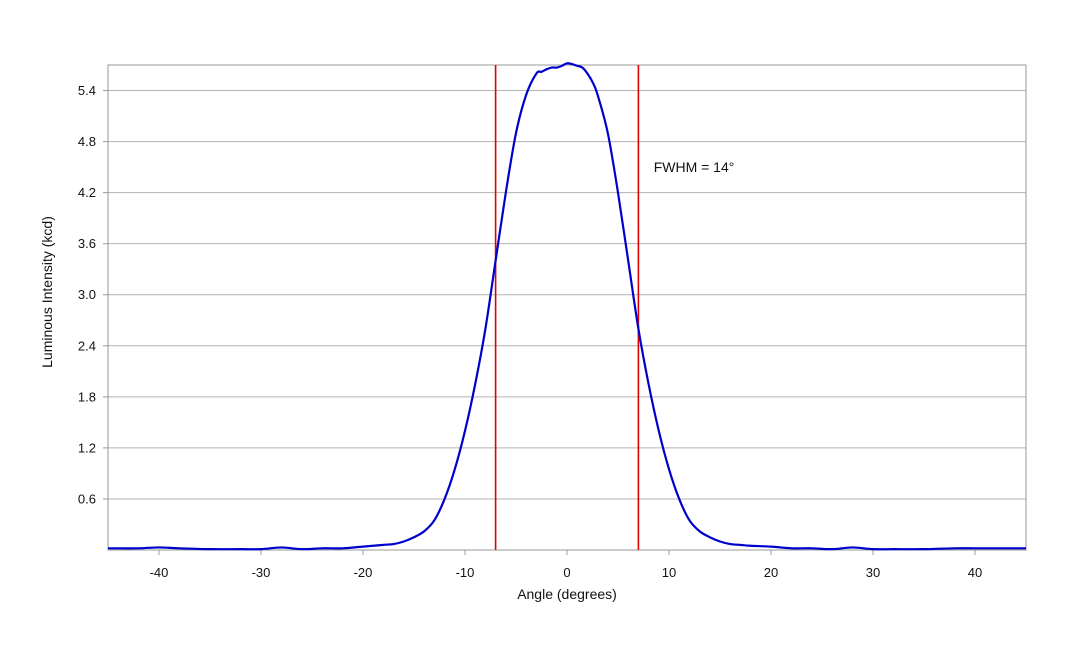 The width and height of the screenshot is (1080, 648). What do you see at coordinates (771, 572) in the screenshot?
I see `x-tick-label: 20` at bounding box center [771, 572].